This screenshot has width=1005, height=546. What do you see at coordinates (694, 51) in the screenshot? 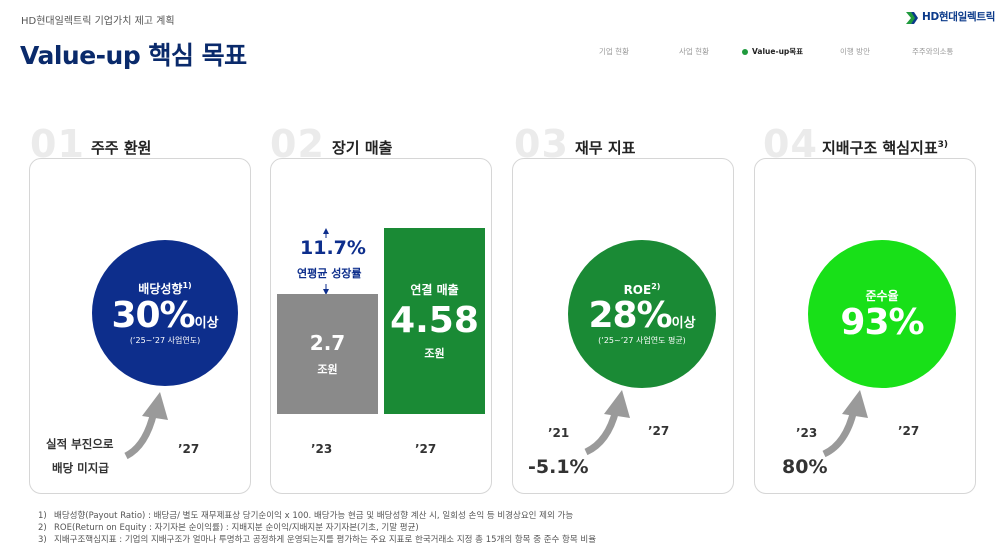
I see `nav-item-business-status: 사업 현황` at bounding box center [694, 51].